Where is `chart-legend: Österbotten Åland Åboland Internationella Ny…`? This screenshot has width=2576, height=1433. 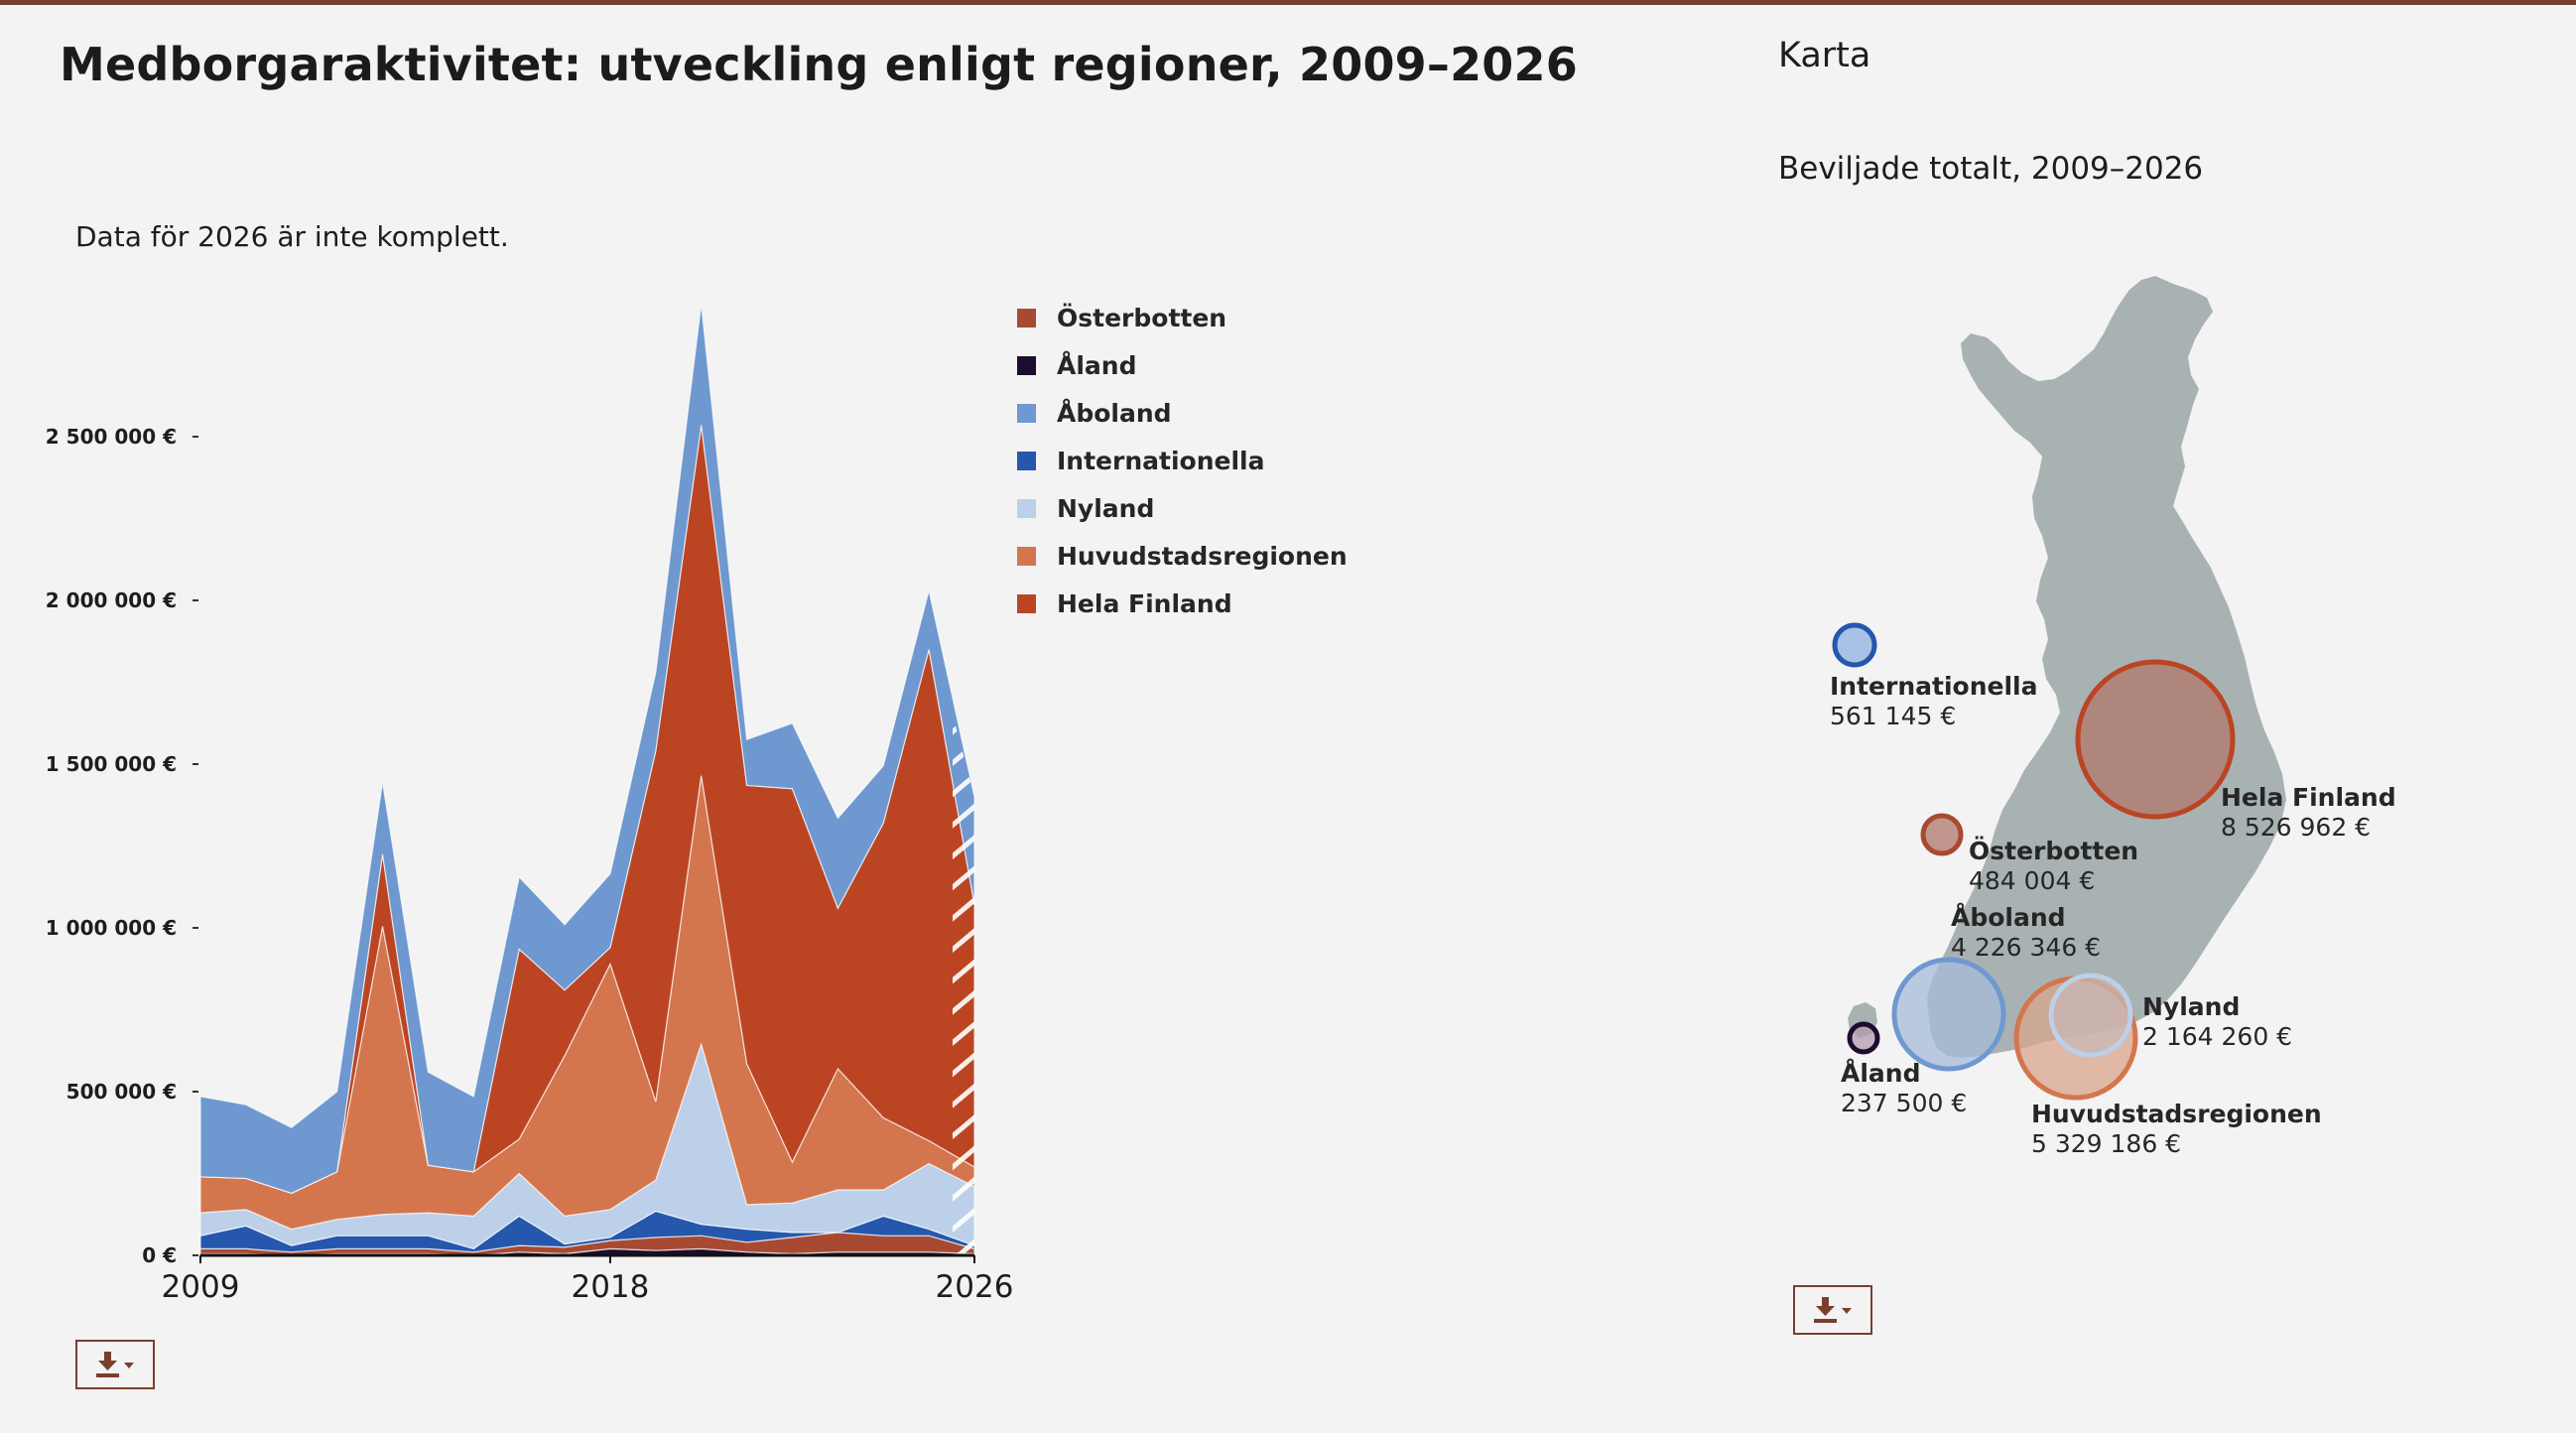 chart-legend: Österbotten Åland Åboland Internationella Ny… is located at coordinates (1183, 460).